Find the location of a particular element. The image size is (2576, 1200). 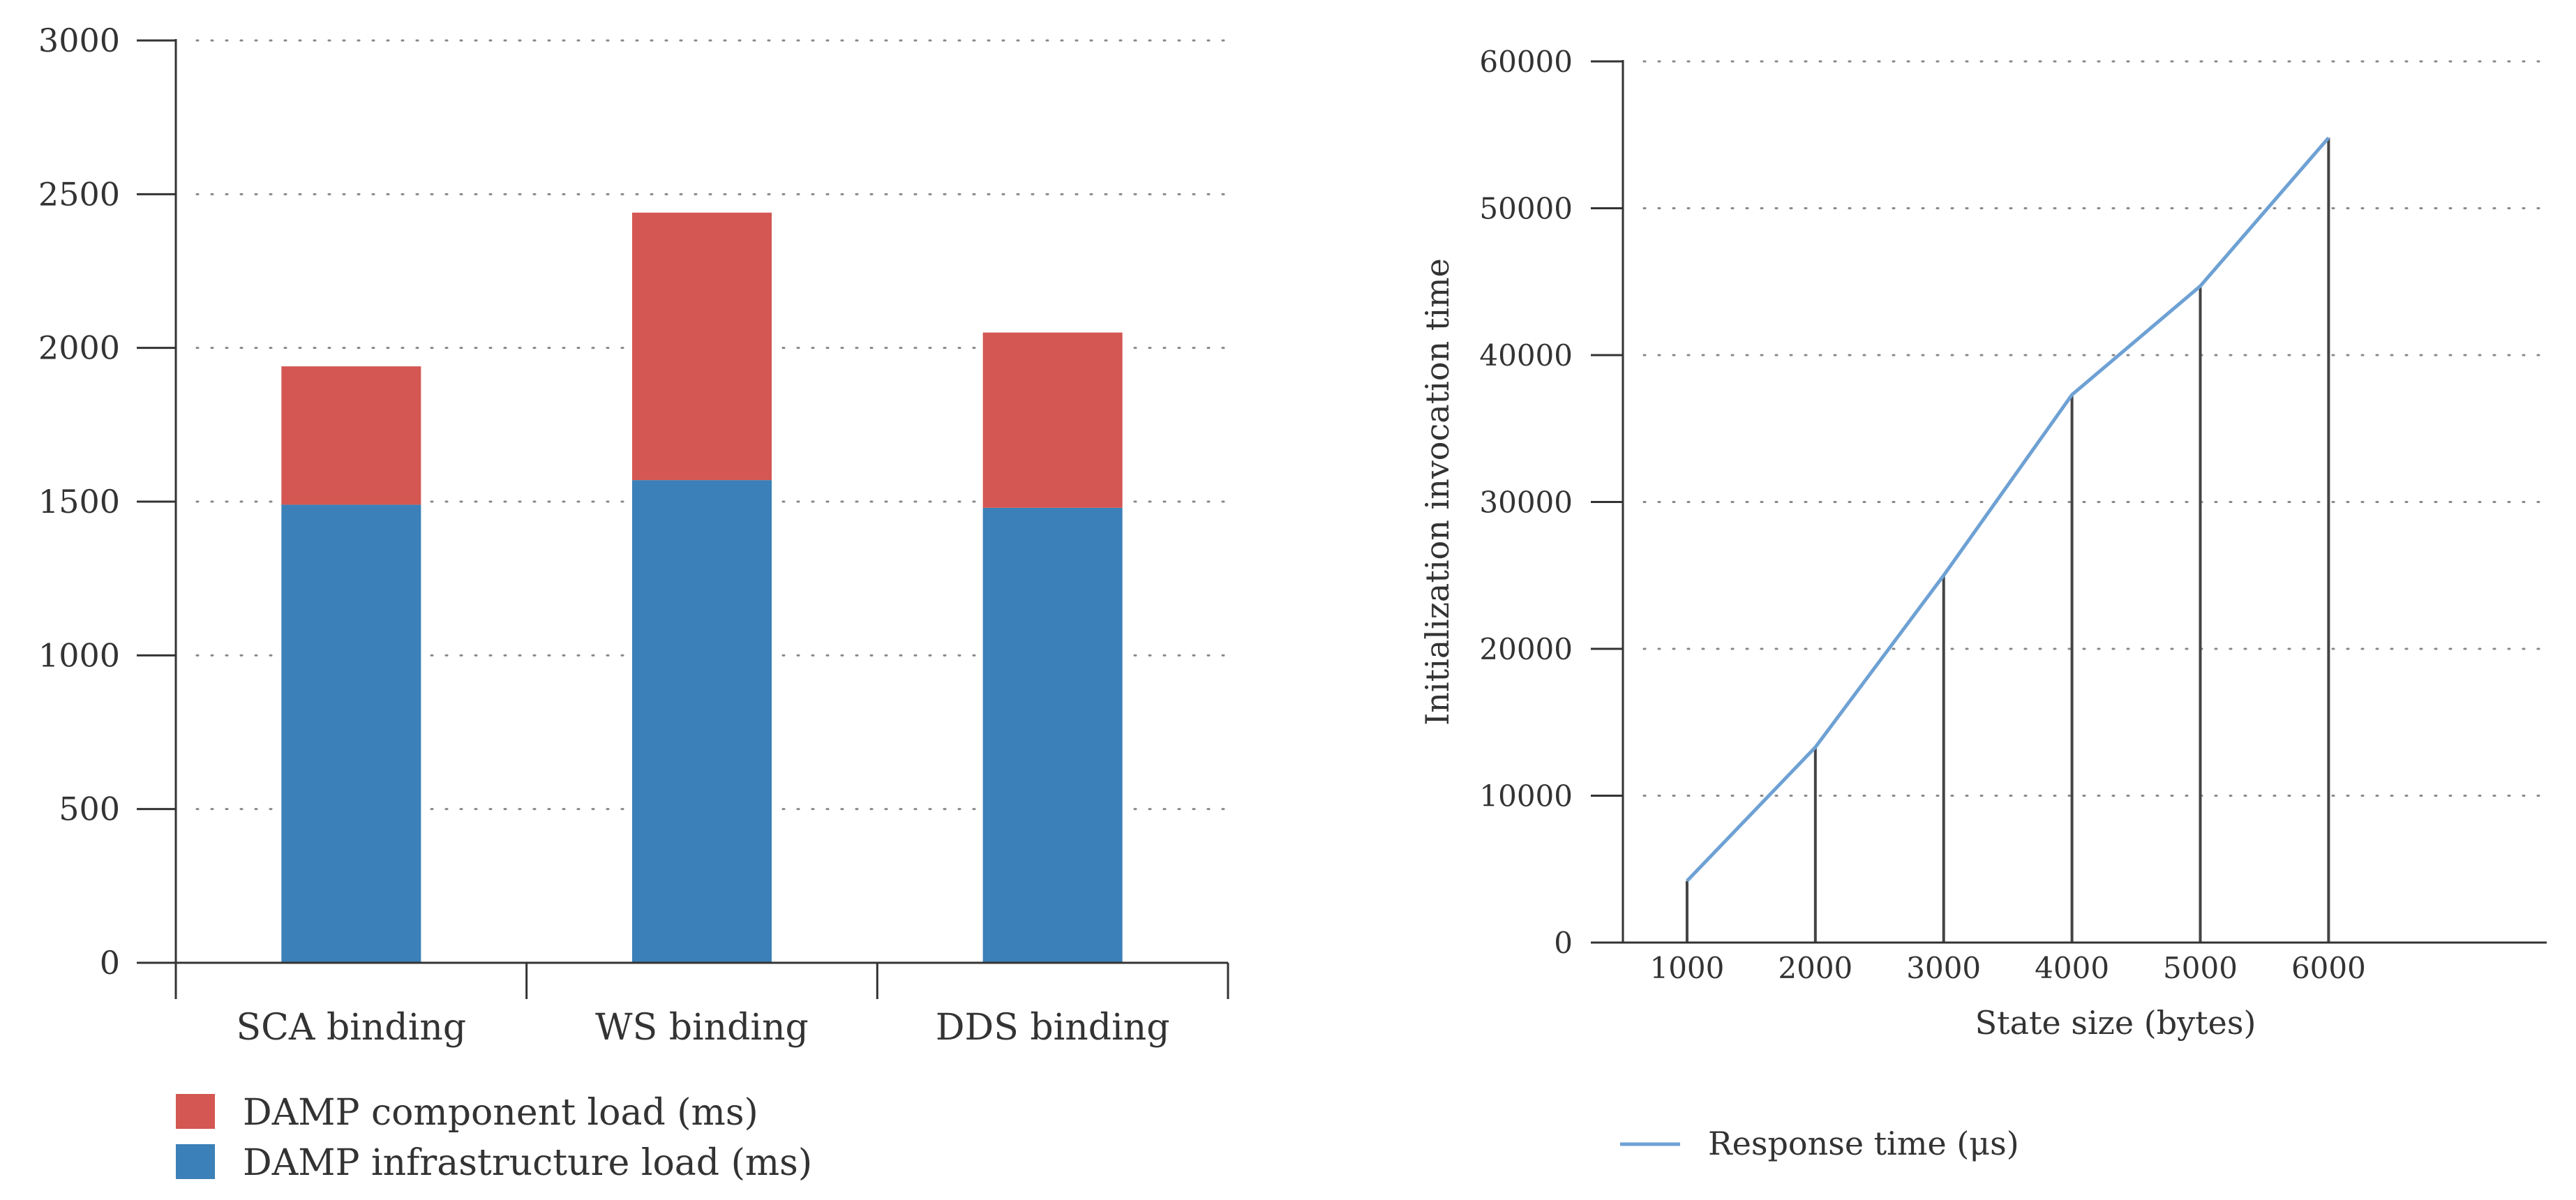

y-tick-label: 60000 is located at coordinates (1526, 62).